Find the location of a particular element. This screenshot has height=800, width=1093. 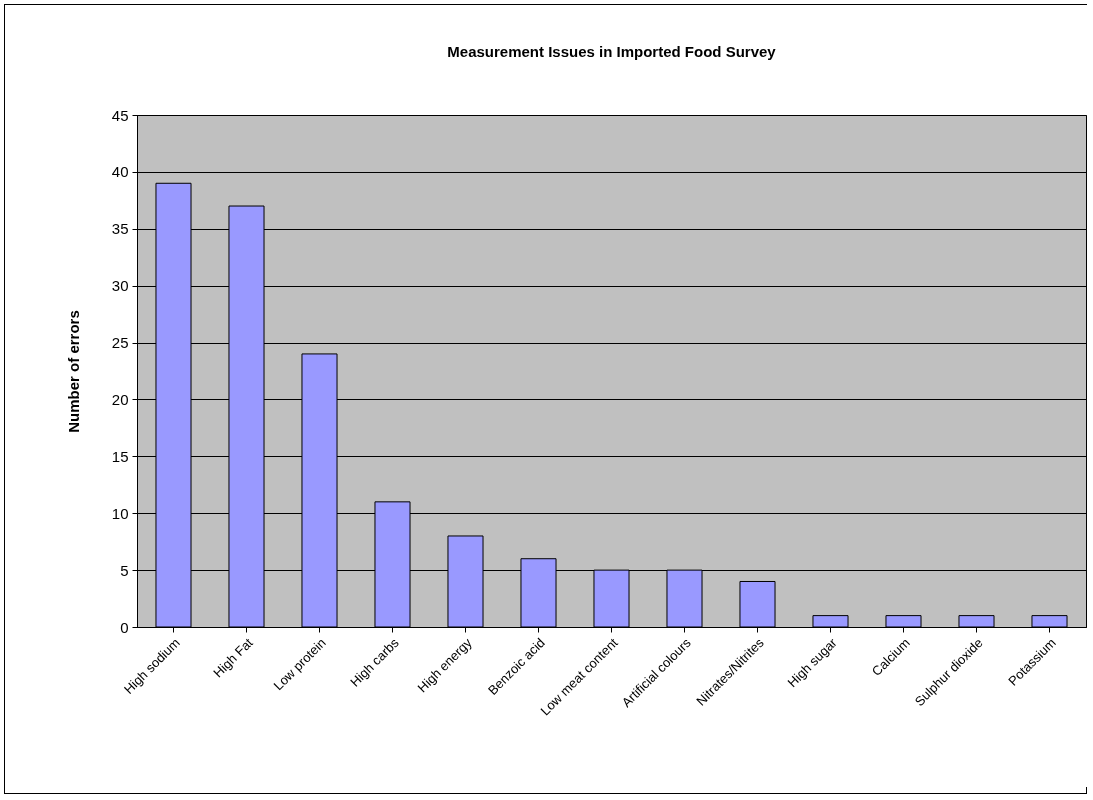

y-tick-label: 0 is located at coordinates (124, 627).